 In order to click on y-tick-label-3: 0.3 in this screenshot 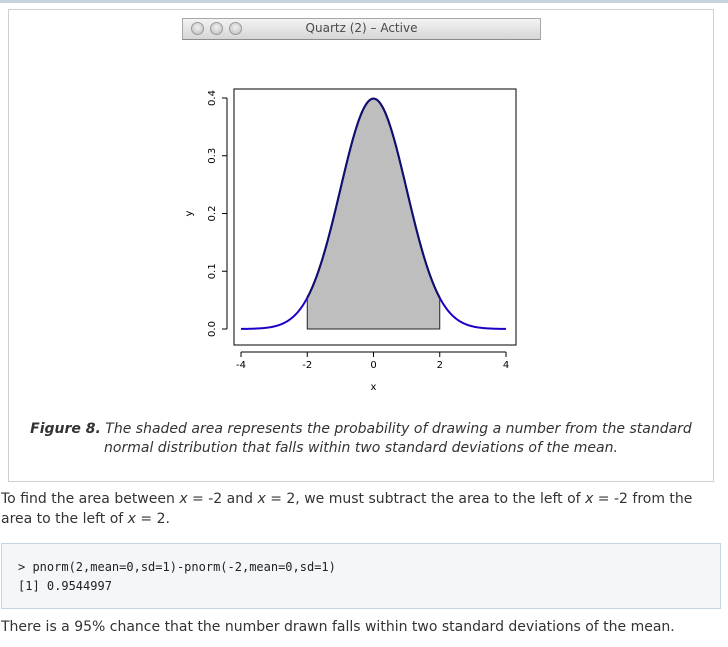, I will do `click(212, 156)`.